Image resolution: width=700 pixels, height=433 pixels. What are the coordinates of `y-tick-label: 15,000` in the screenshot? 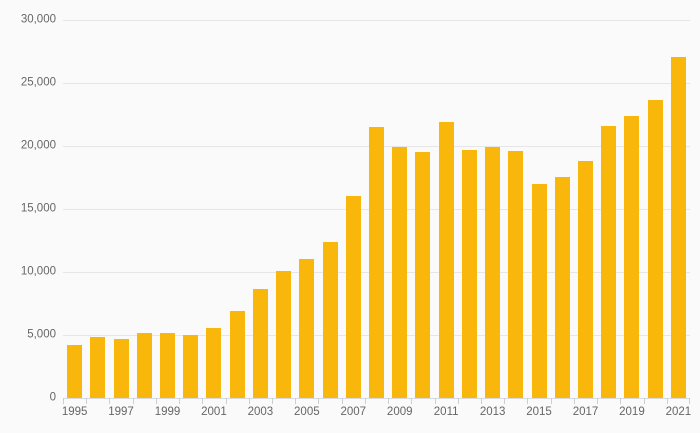 It's located at (38, 208).